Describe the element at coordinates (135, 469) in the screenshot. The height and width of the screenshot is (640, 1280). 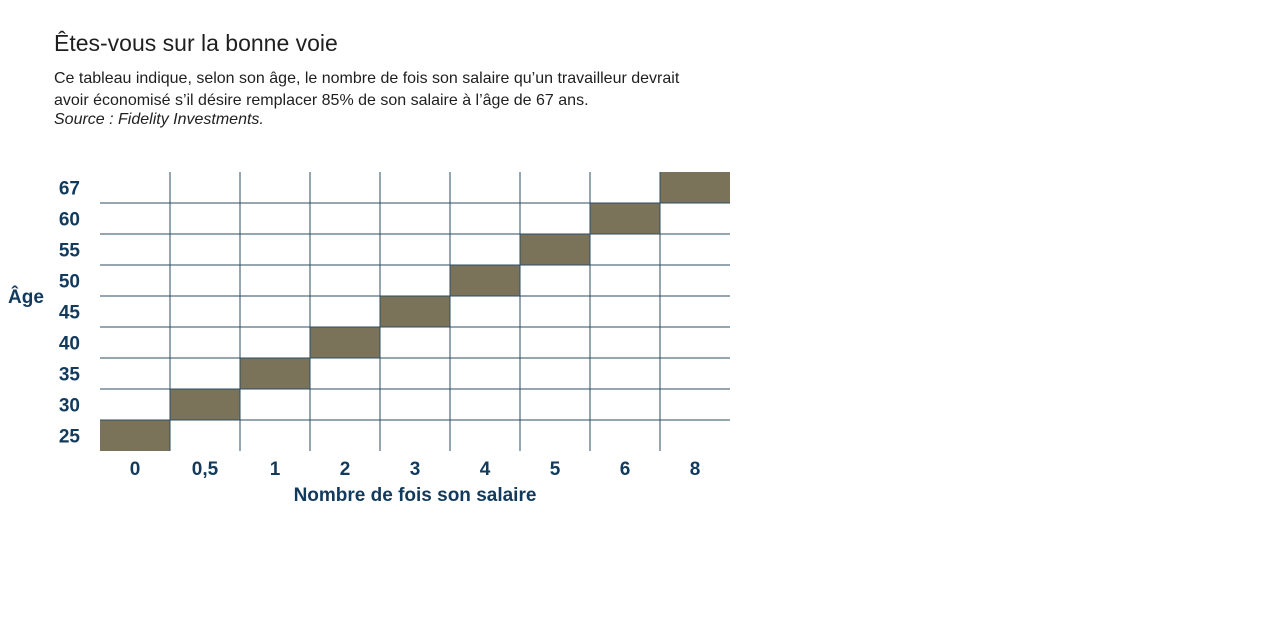
I see `x-tick-label: 0` at that location.